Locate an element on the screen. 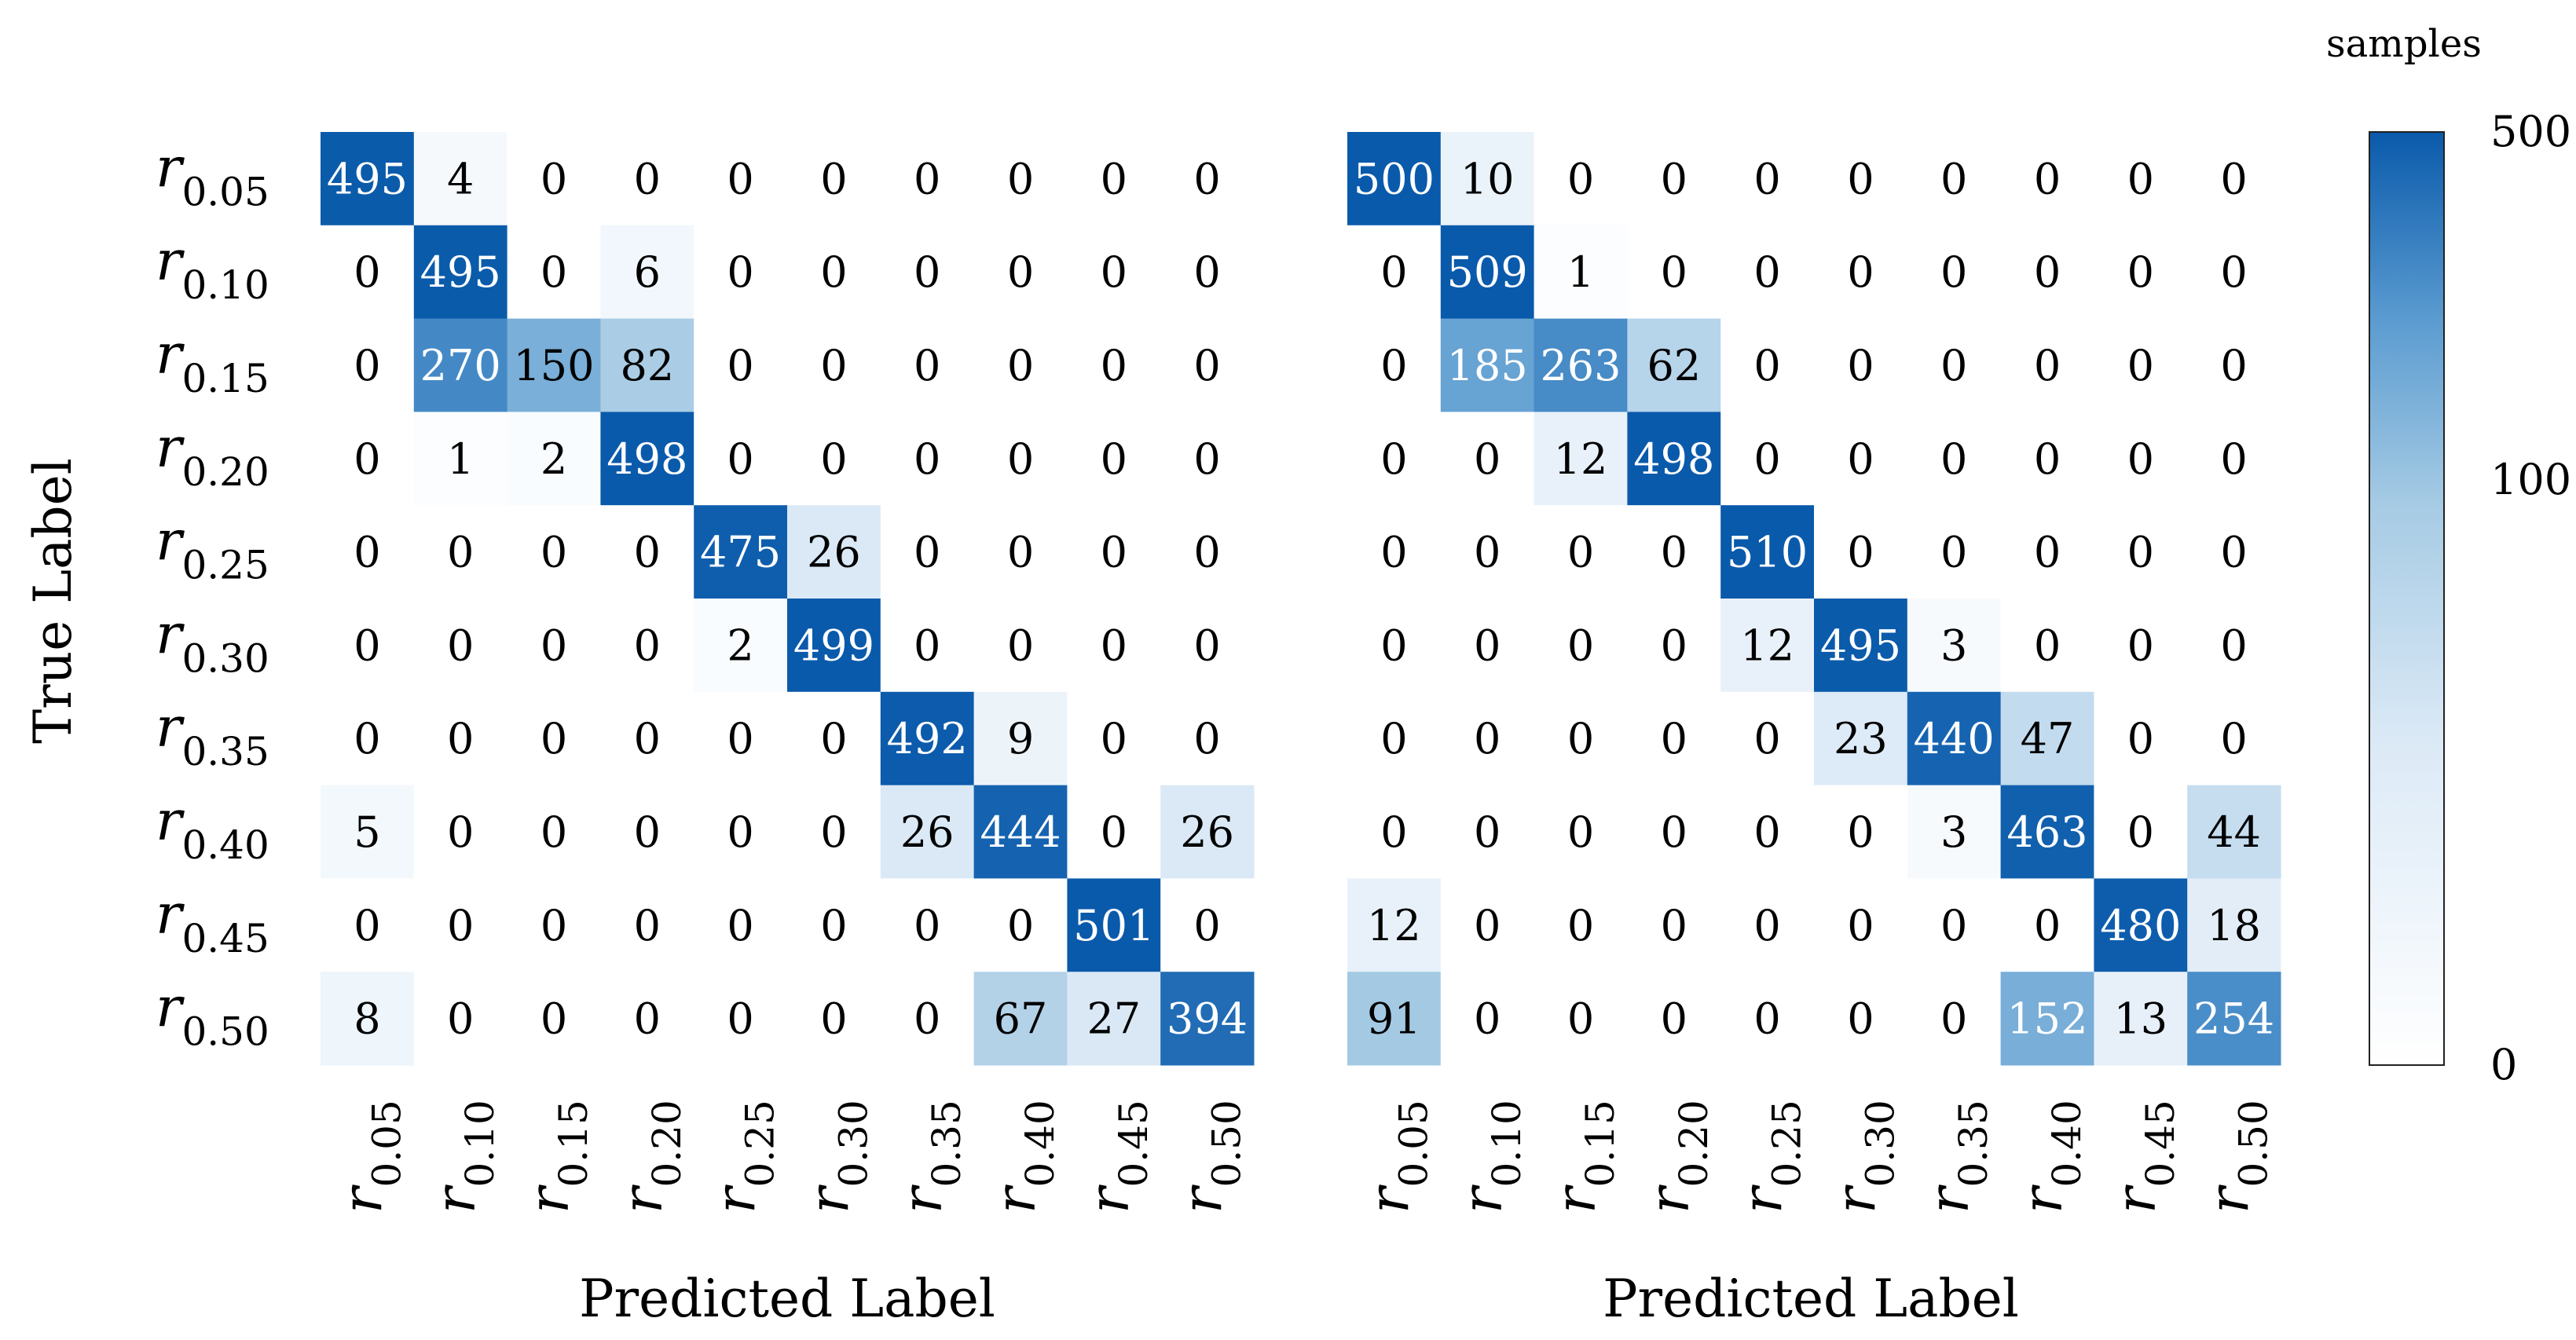 Image resolution: width=2576 pixels, height=1340 pixels. cell-value-label: 27 is located at coordinates (1113, 1019).